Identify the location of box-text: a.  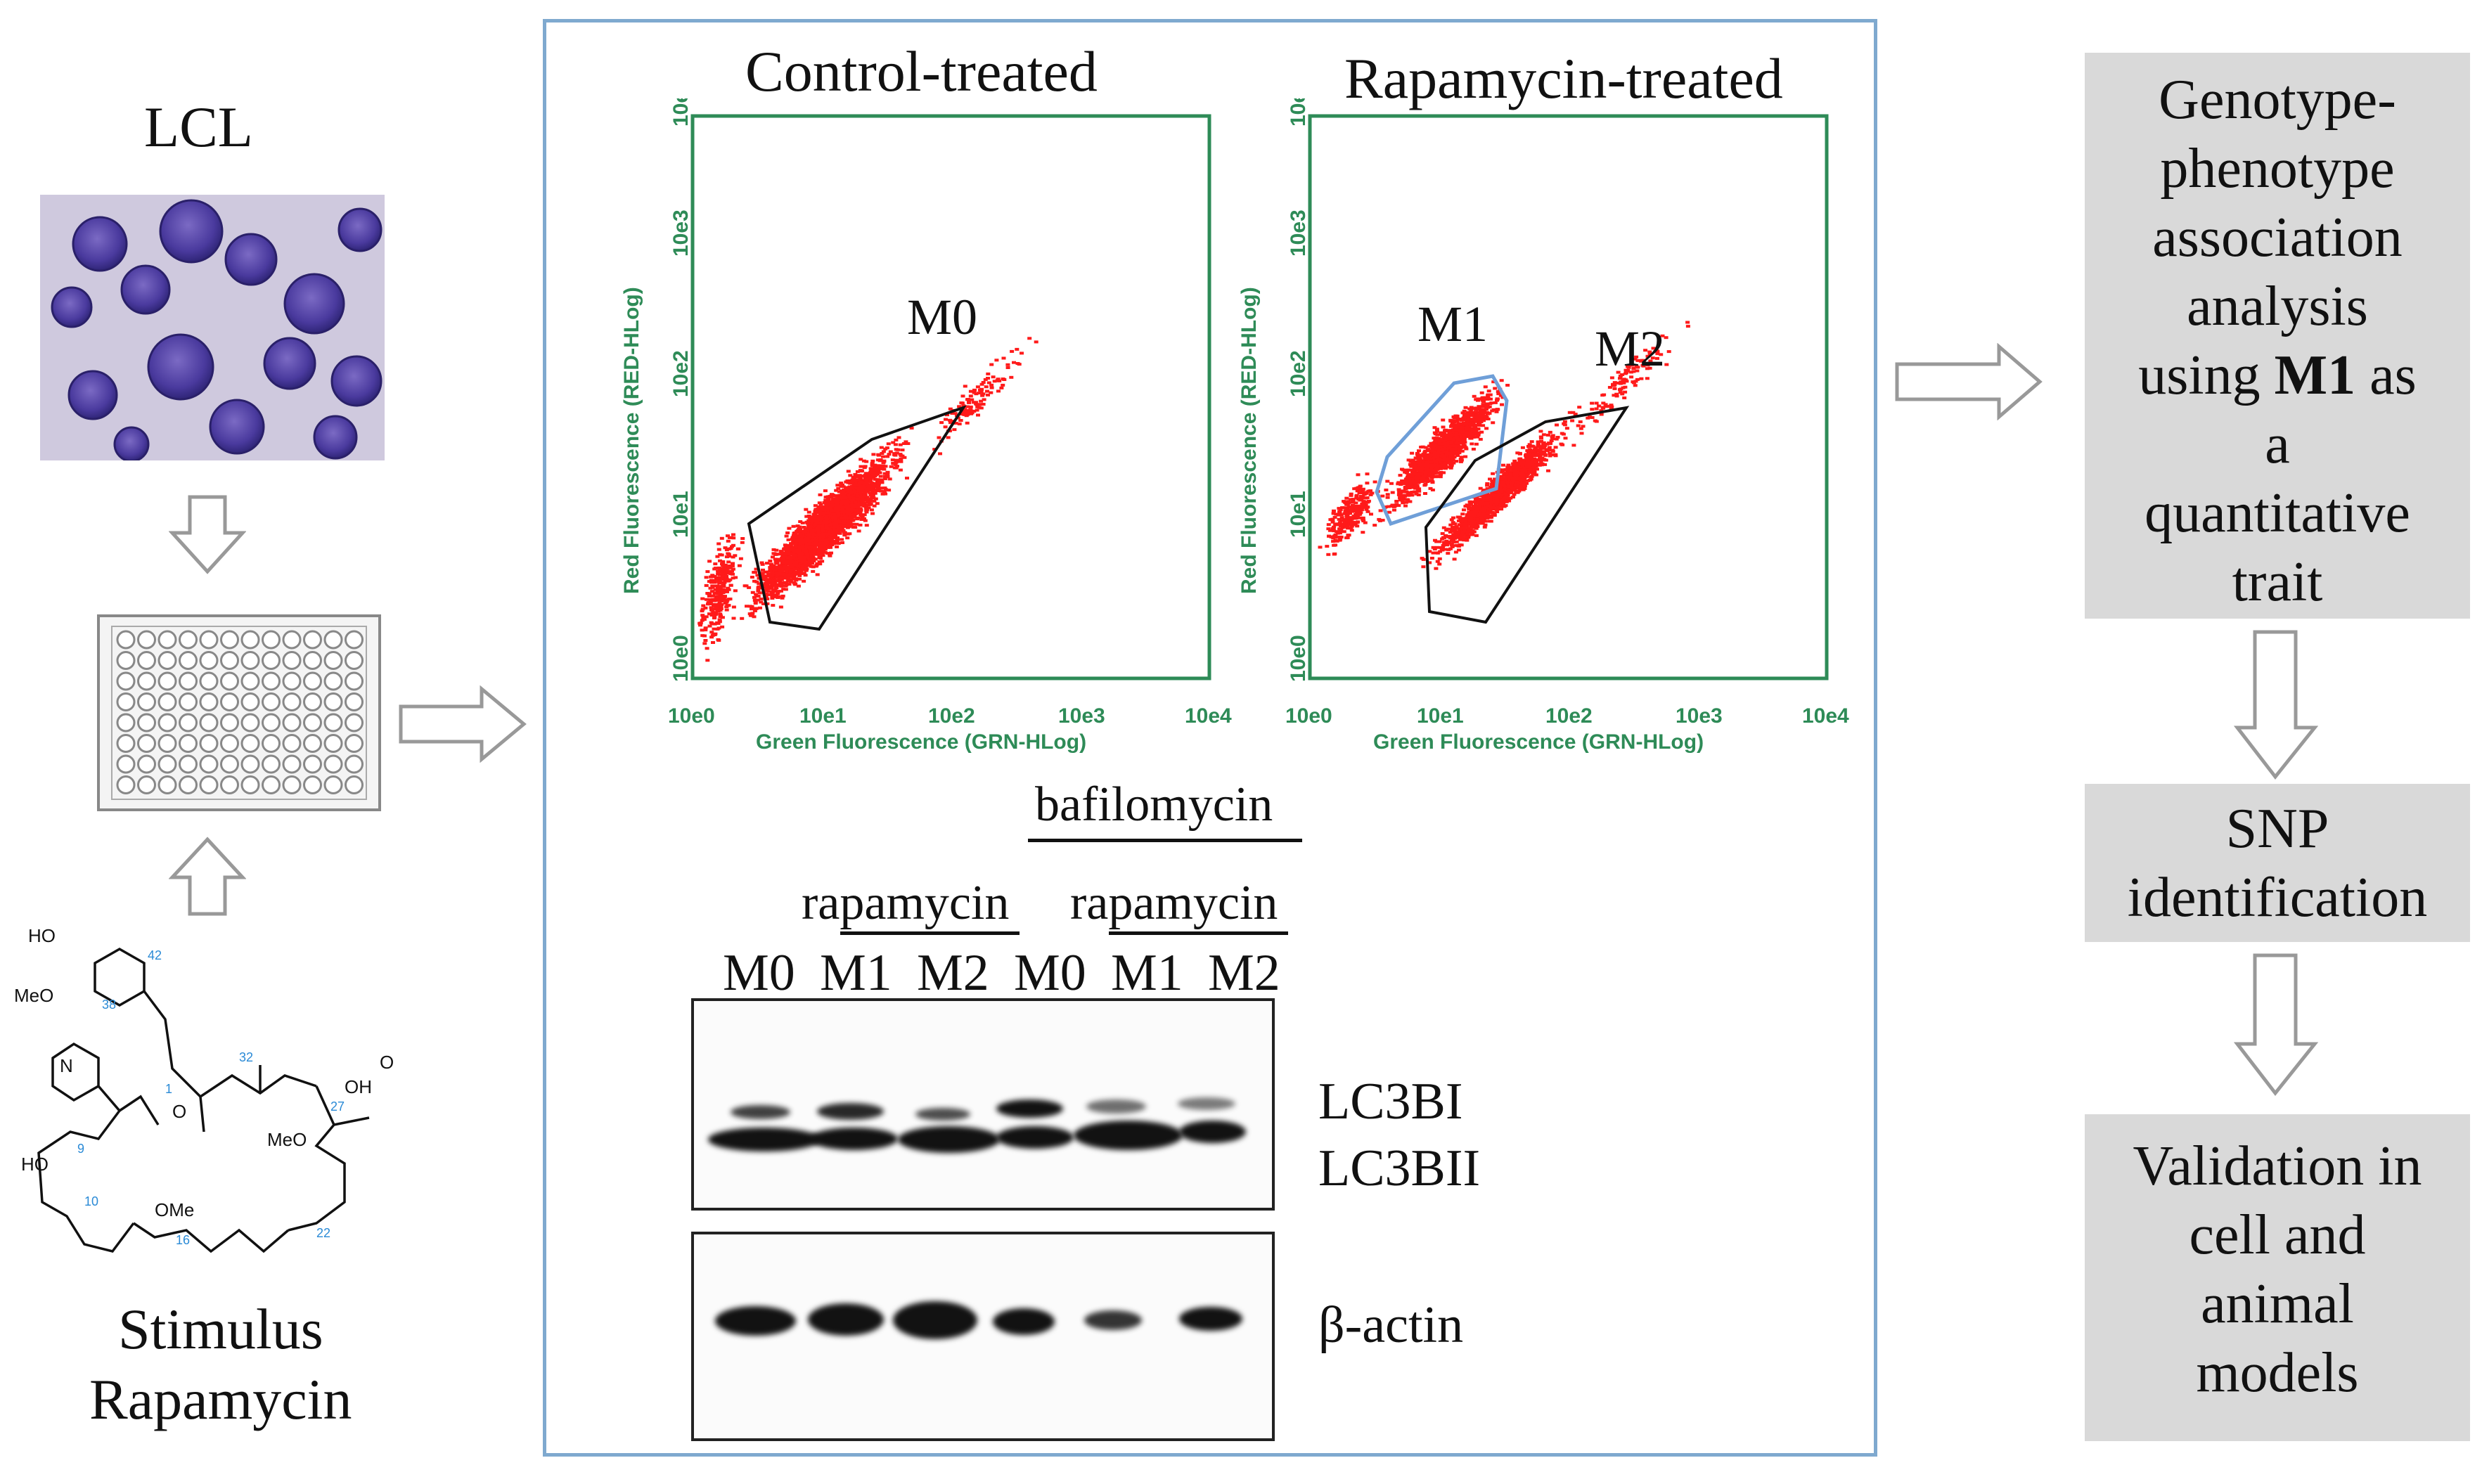
(2277, 444).